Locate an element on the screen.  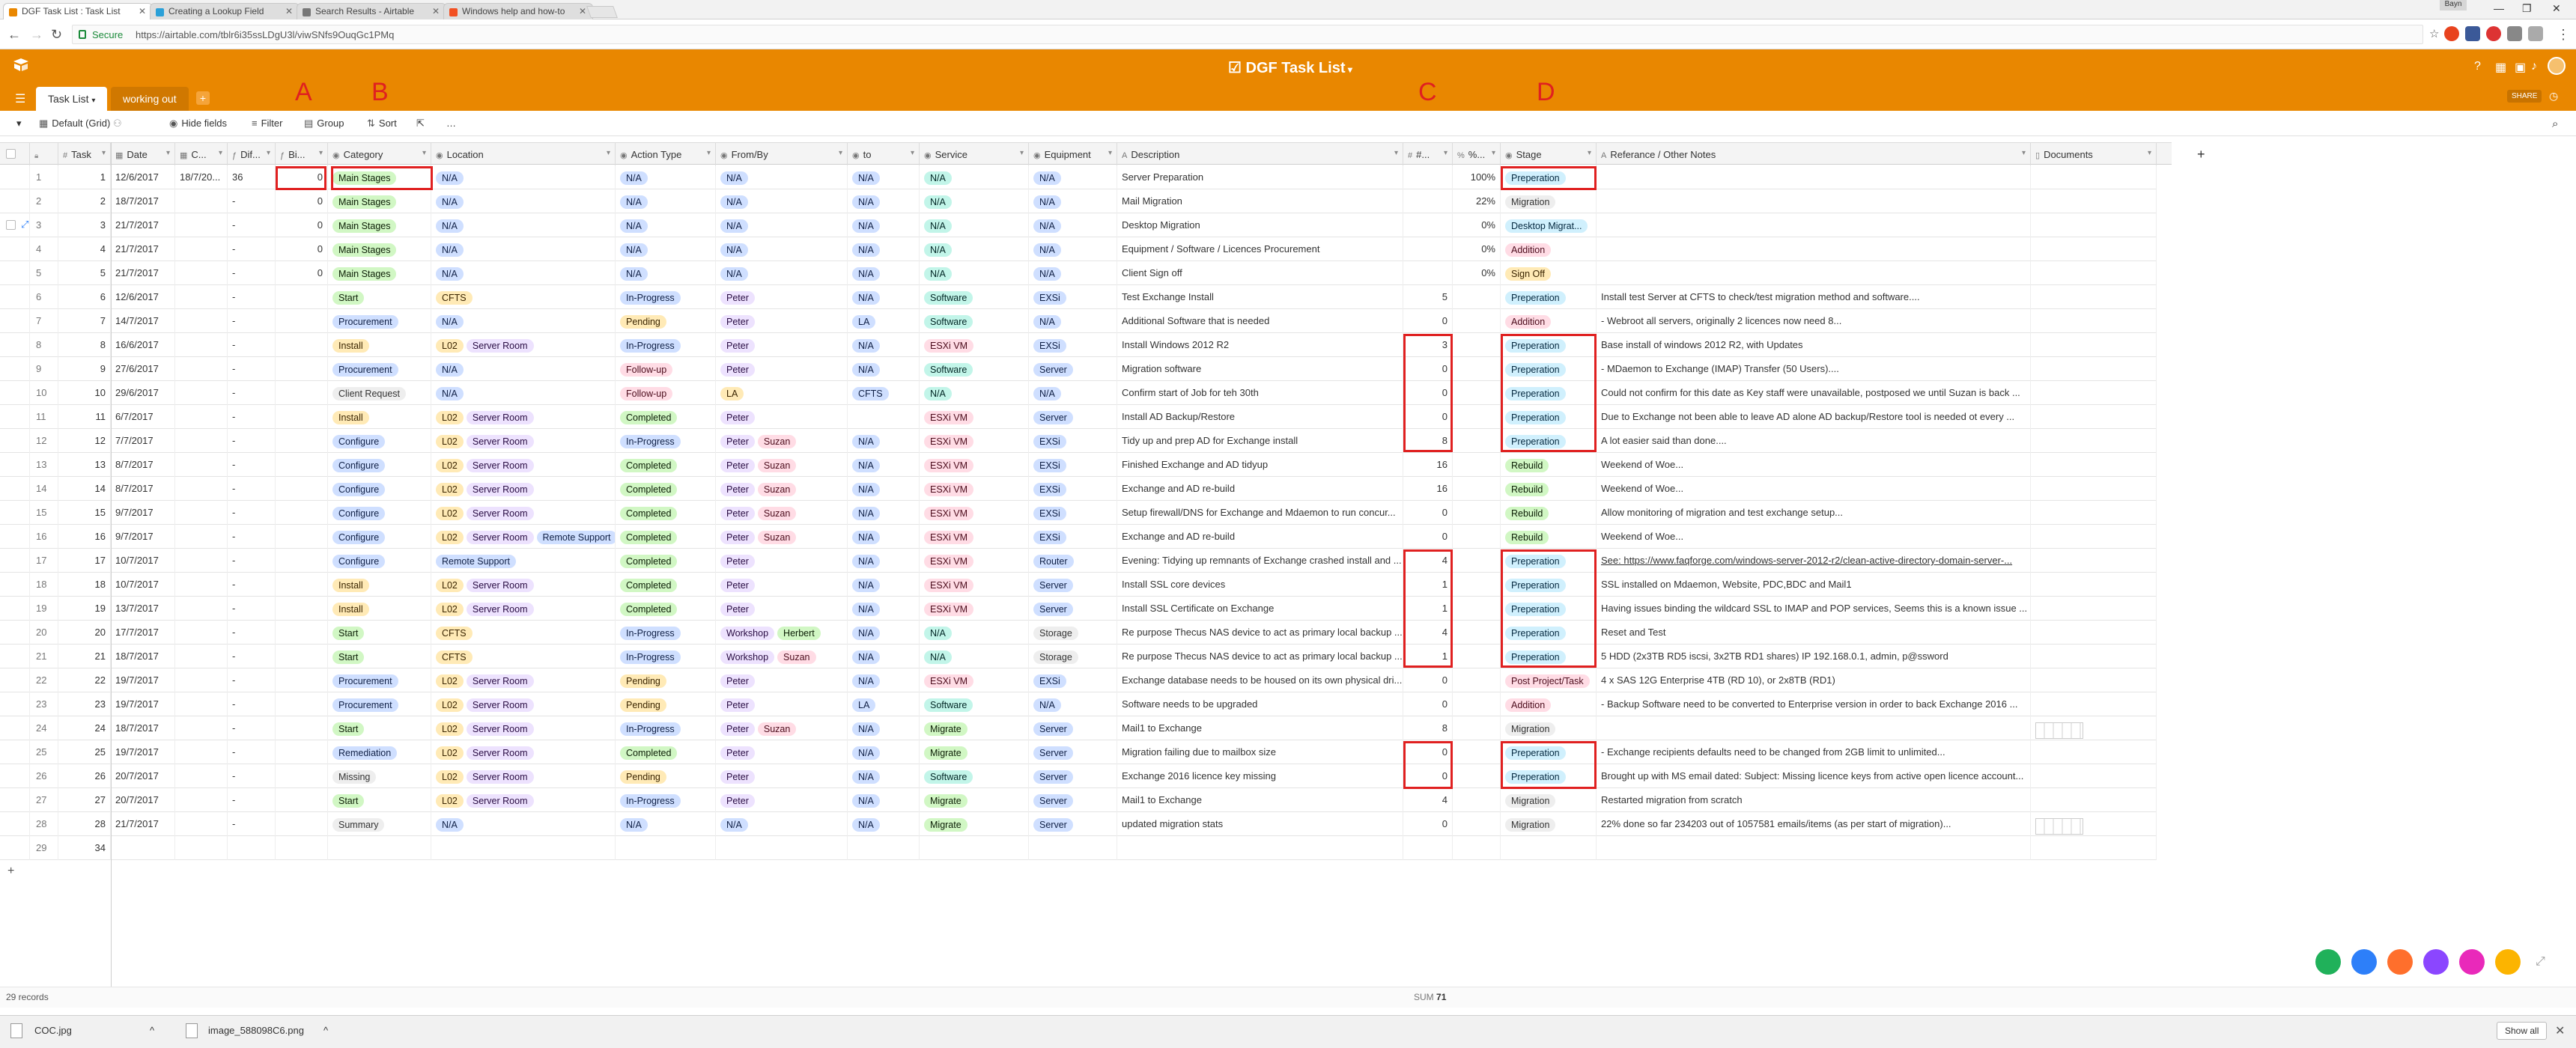
base-title: ☑ DGF Task List ▾ is located at coordinates (1290, 68).